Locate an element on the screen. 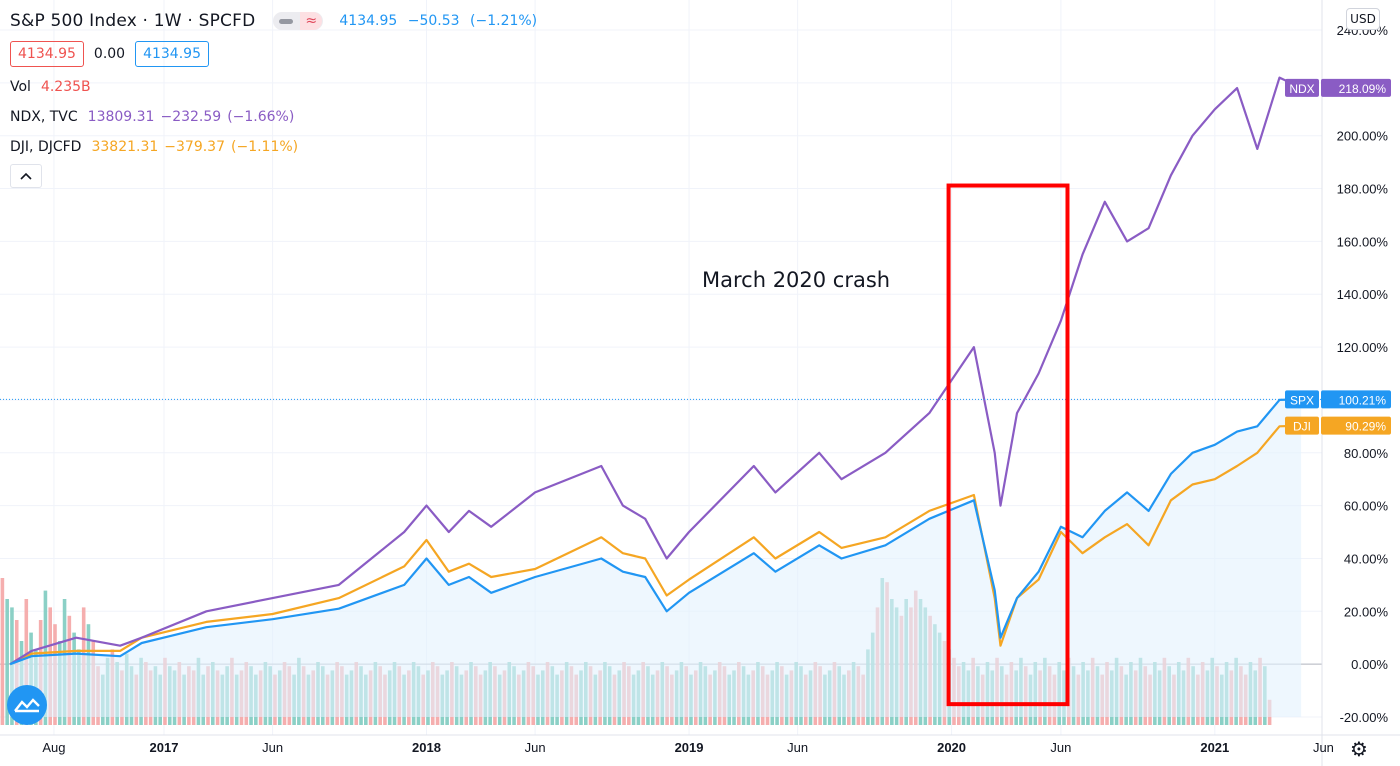 This screenshot has width=1400, height=766. collapse-legend-button is located at coordinates (26, 176).